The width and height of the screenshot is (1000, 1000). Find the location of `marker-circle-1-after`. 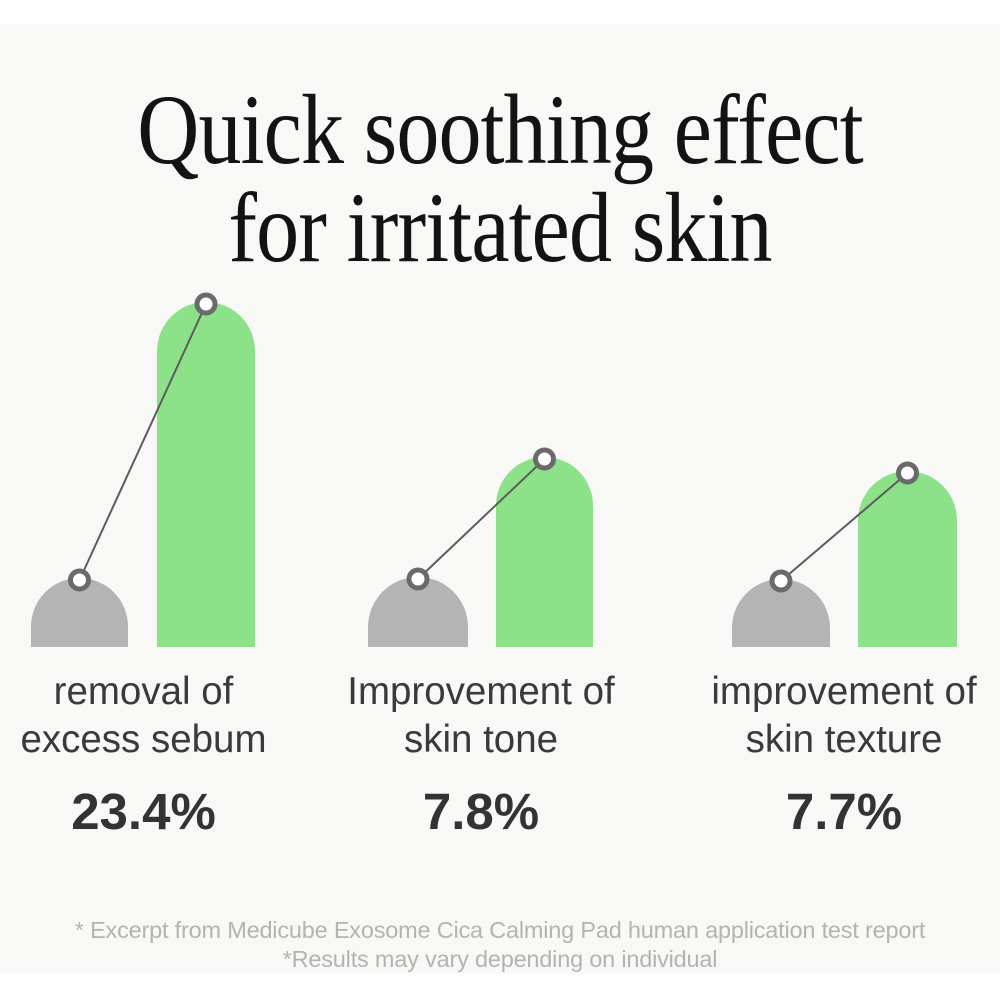

marker-circle-1-after is located at coordinates (544, 459).